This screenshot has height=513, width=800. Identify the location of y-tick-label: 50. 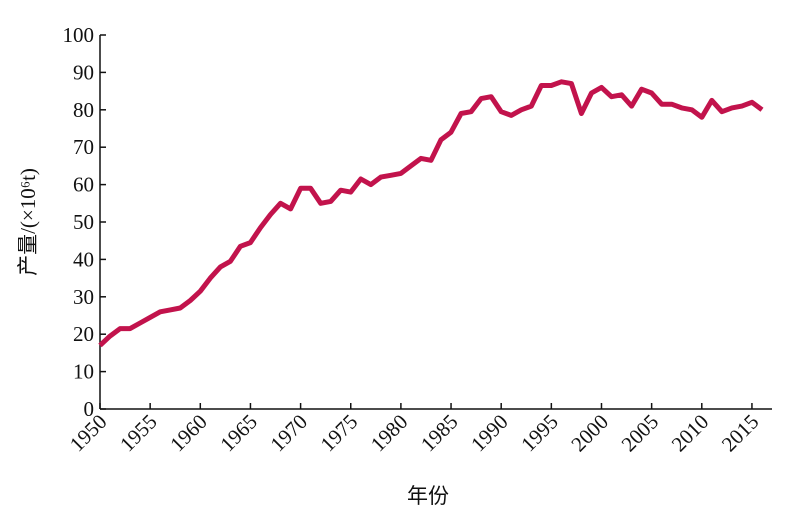
(83, 222).